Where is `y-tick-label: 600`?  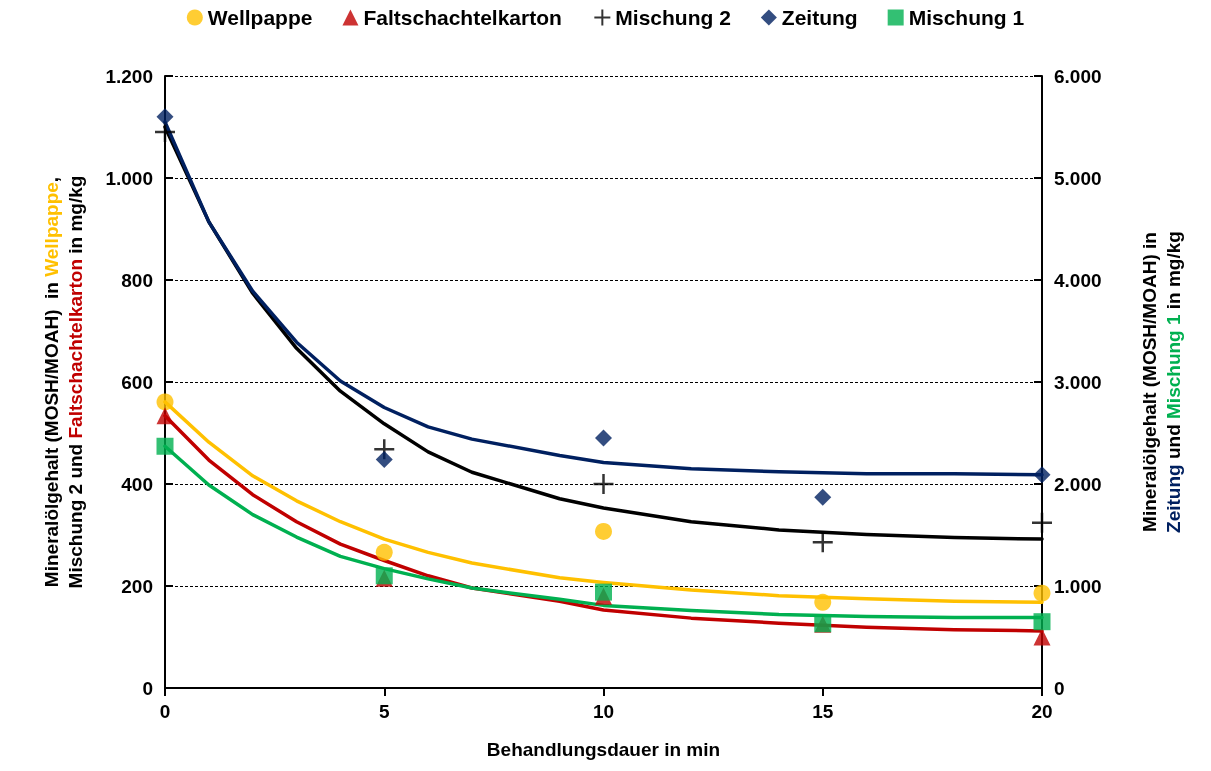 y-tick-label: 600 is located at coordinates (137, 382).